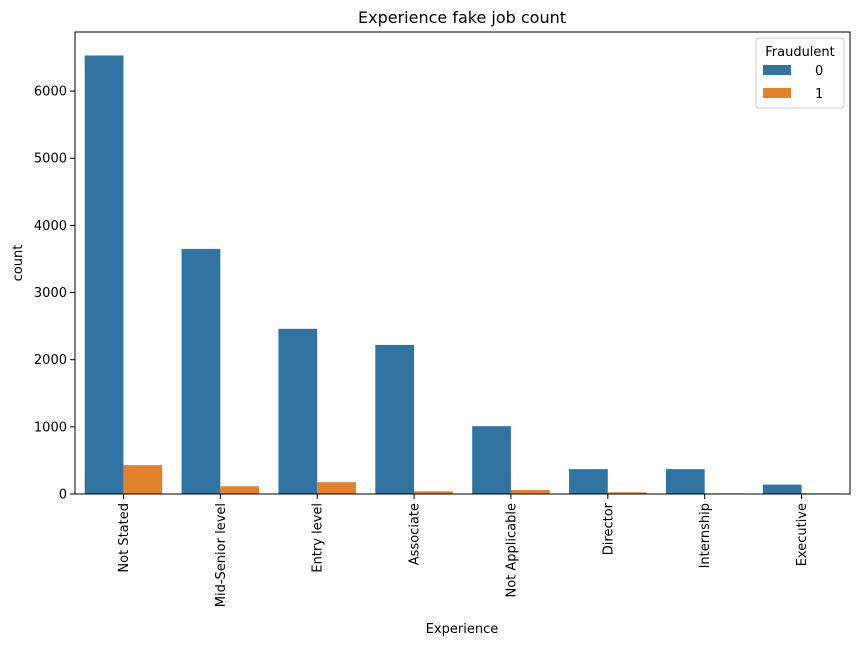 Image resolution: width=859 pixels, height=648 pixels. What do you see at coordinates (819, 71) in the screenshot?
I see `legend-label: 0` at bounding box center [819, 71].